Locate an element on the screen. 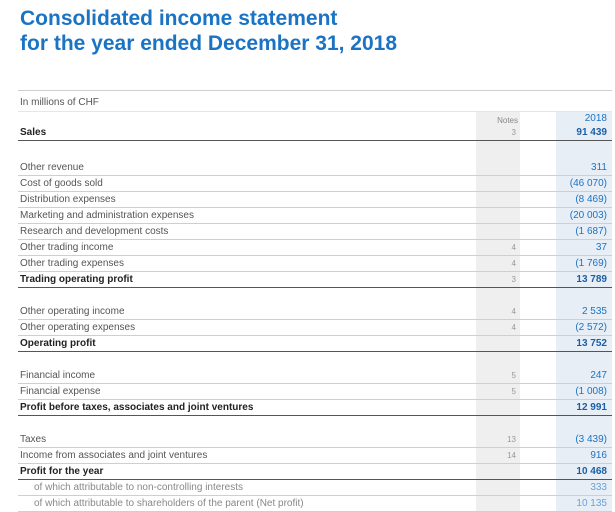  year-column-header: 2018 is located at coordinates (595, 118).